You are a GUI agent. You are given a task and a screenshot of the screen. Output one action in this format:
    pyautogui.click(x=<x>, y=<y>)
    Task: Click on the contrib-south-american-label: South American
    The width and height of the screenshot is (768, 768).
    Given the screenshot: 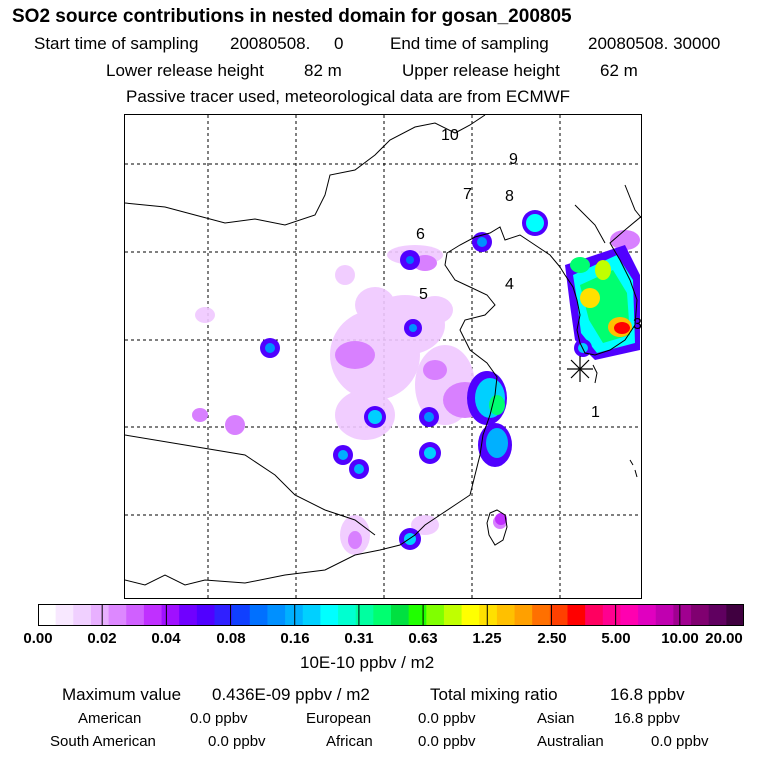 What is the action you would take?
    pyautogui.click(x=103, y=741)
    